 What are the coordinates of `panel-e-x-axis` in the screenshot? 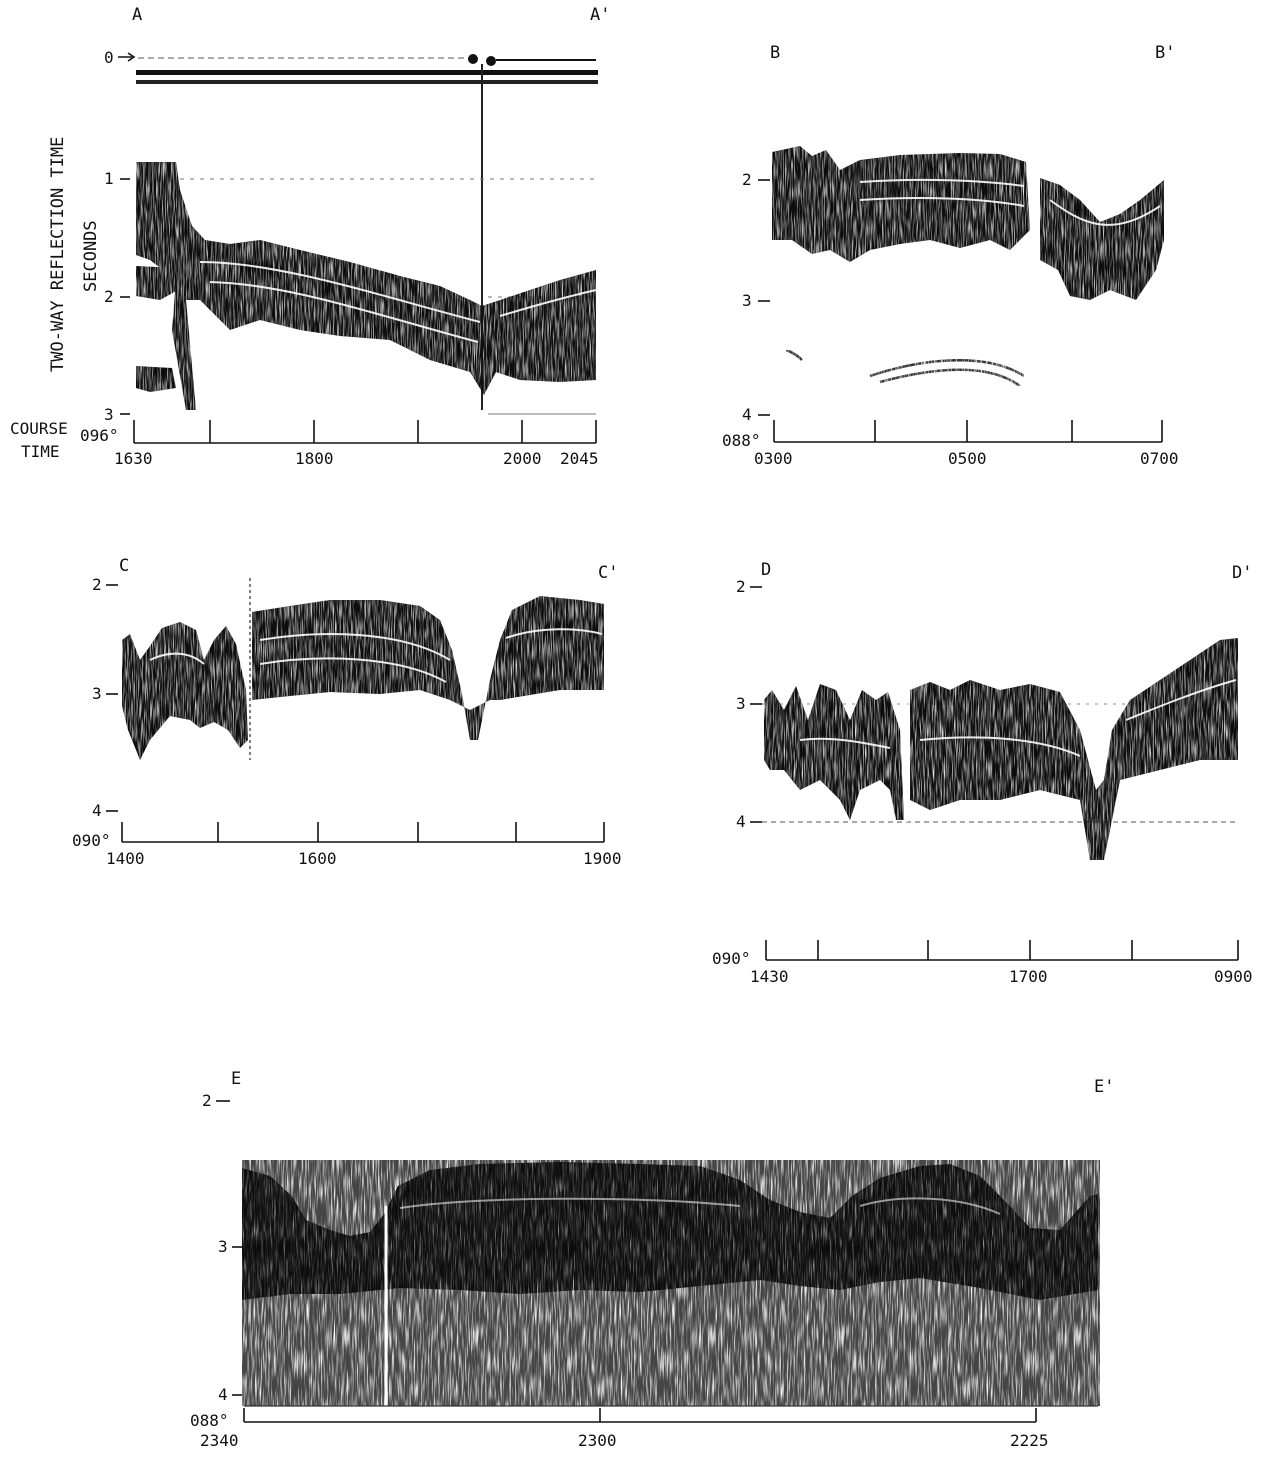 It's located at (640, 1415).